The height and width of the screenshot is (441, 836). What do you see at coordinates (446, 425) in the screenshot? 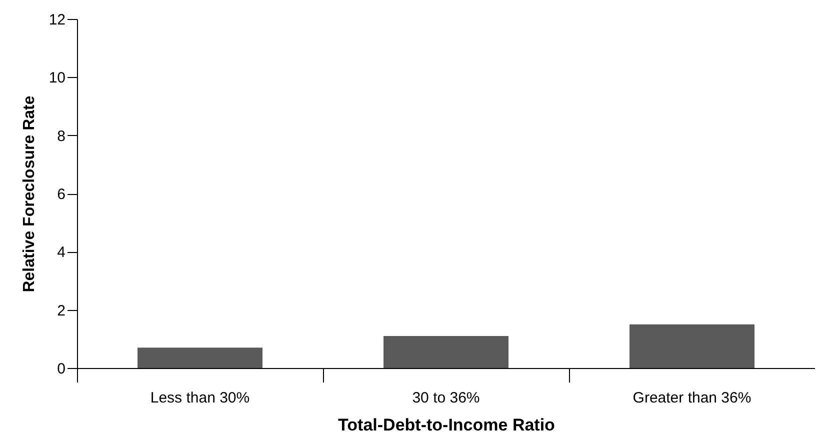
I see `x-axis-title: Total-Debt-to-Income Ratio` at bounding box center [446, 425].